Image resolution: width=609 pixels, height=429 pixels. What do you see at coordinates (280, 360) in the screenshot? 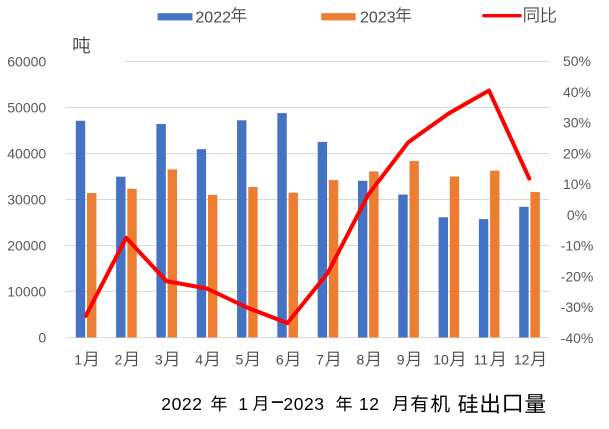
I see `svg-text: 6` at bounding box center [280, 360].